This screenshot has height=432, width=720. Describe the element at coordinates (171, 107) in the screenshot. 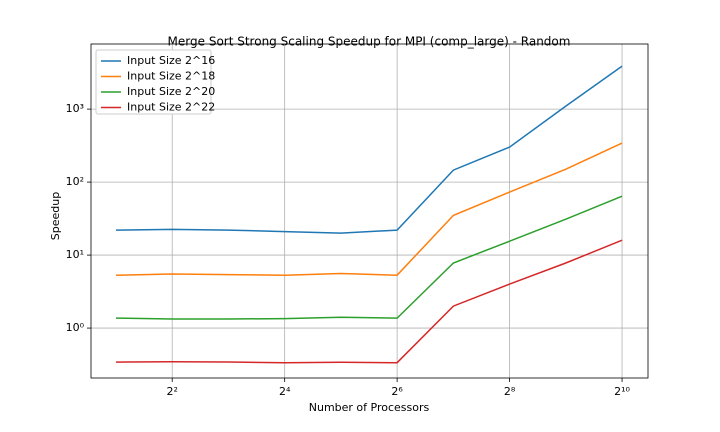

I see `legend-label: Input Size 2^22` at that location.